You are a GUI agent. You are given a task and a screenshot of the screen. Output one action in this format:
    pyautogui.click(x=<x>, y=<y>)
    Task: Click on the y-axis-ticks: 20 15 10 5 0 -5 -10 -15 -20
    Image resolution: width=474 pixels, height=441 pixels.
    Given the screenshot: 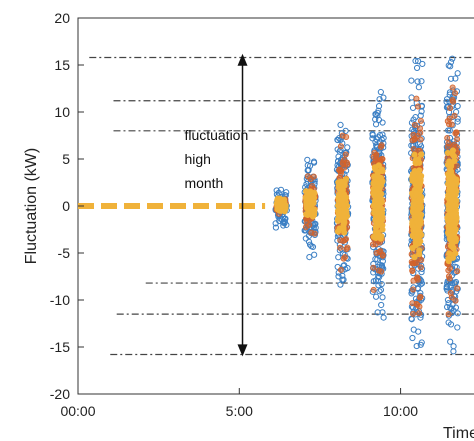 What is the action you would take?
    pyautogui.click(x=67, y=206)
    